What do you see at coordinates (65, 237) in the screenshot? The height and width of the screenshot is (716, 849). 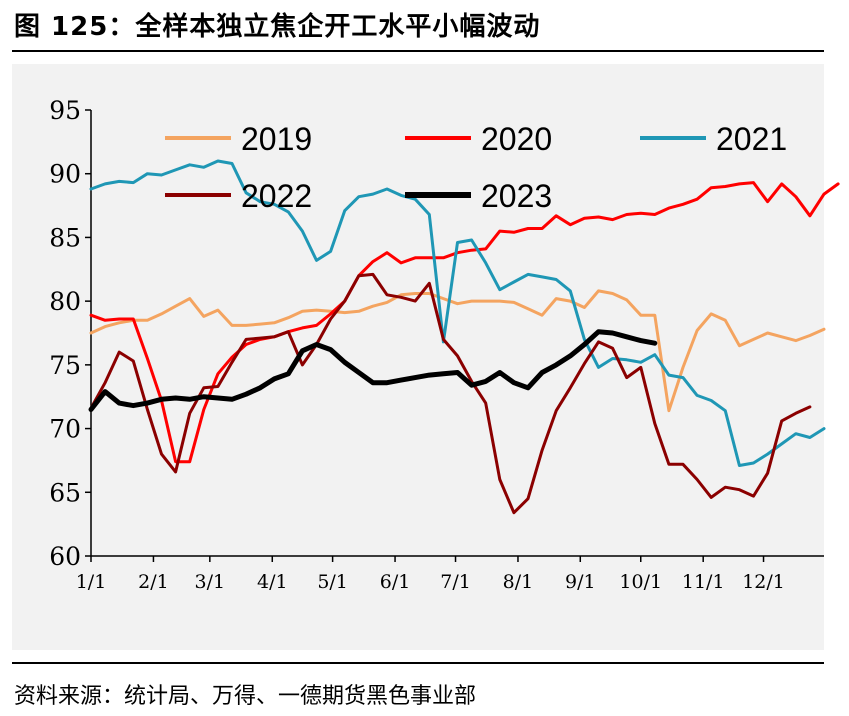 I see `y-tick-label: 85` at bounding box center [65, 237].